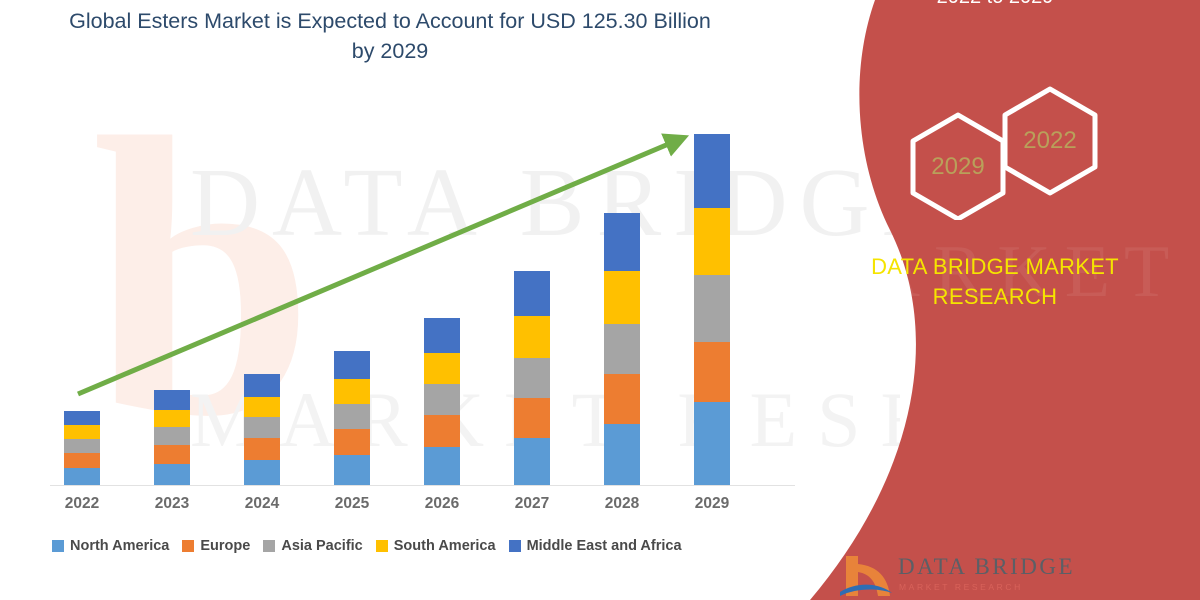  I want to click on brand-name: DATA BRIDGE MARKET RESEARCH, so click(995, 282).